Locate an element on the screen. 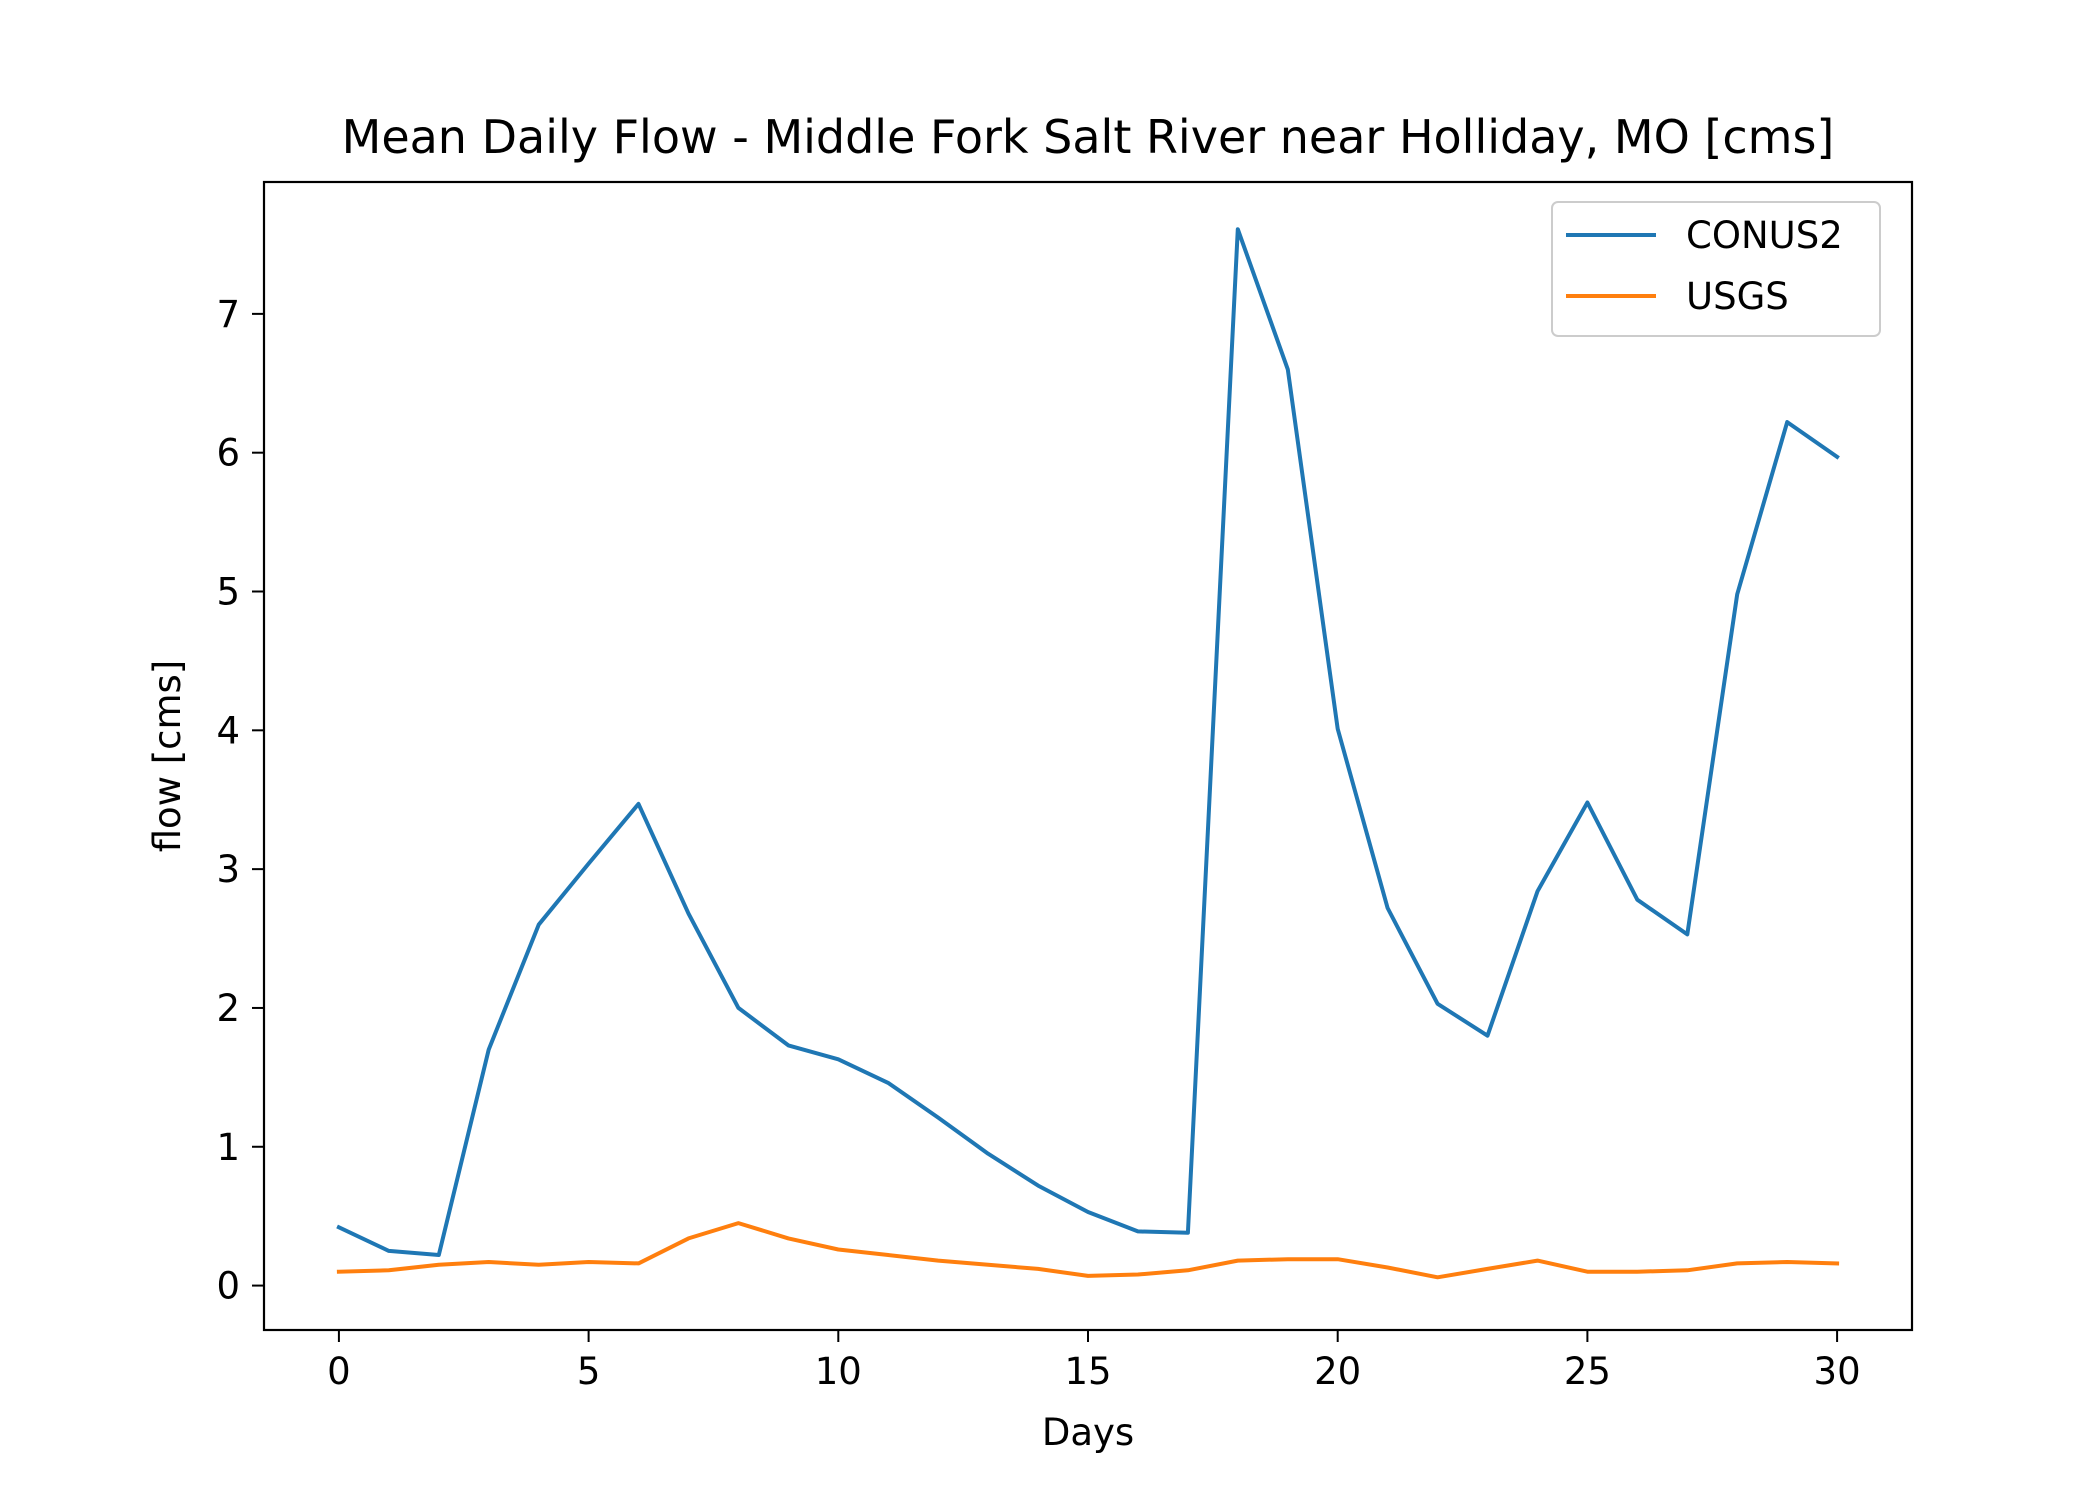 Image resolution: width=2100 pixels, height=1500 pixels. y-tick-label: 3 is located at coordinates (228, 869).